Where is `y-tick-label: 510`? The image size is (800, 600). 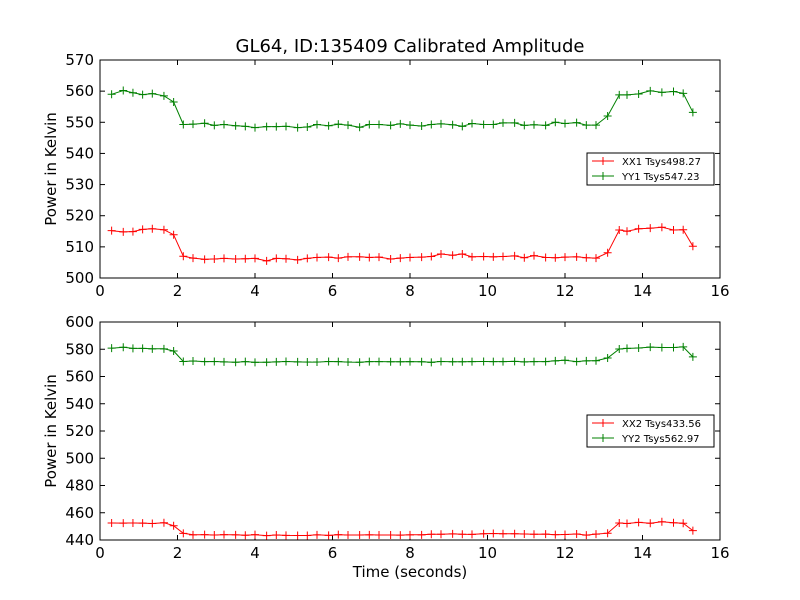 y-tick-label: 510 is located at coordinates (79, 247).